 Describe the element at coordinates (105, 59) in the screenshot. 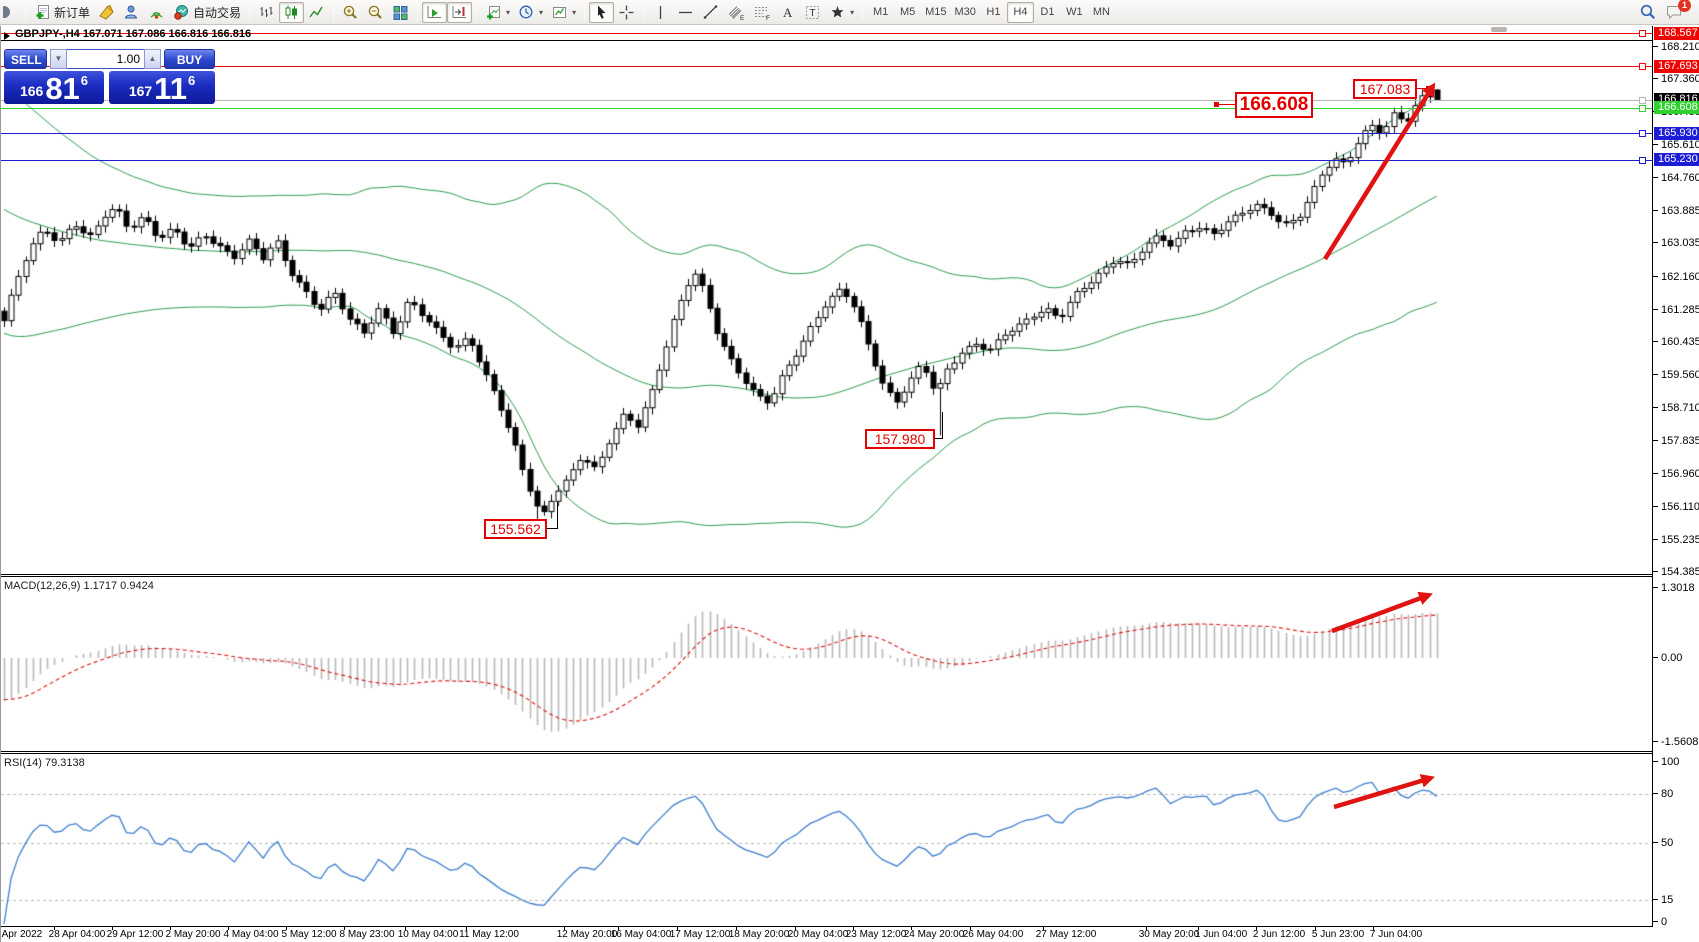

I see `volume-input` at that location.